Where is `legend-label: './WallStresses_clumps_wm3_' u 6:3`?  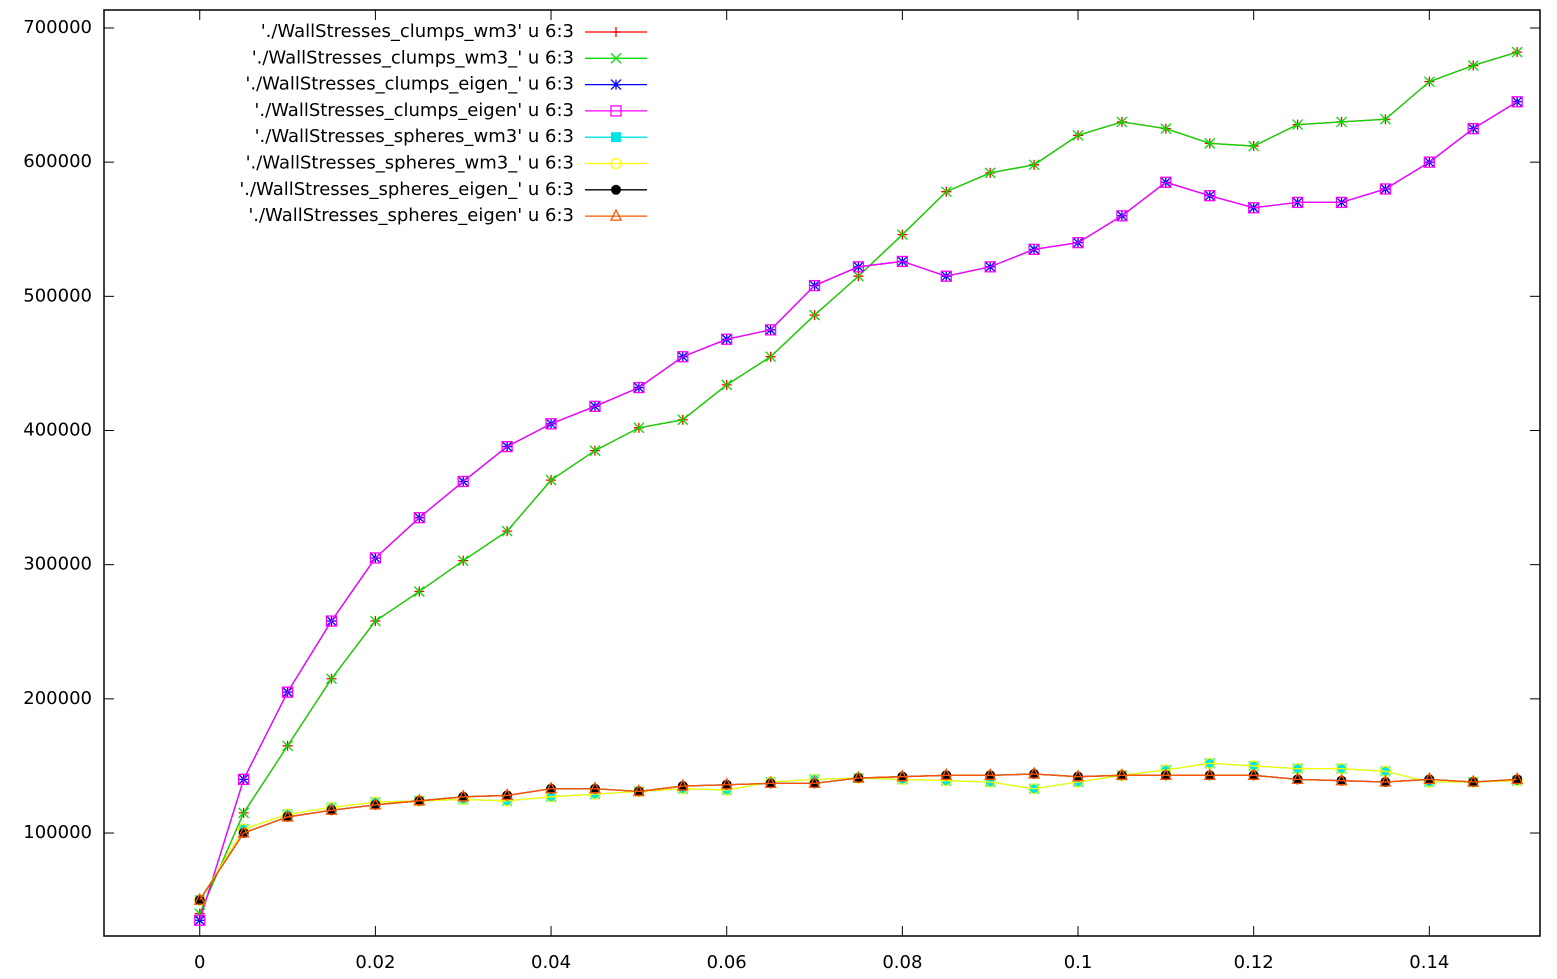
legend-label: './WallStresses_clumps_wm3_' u 6:3 is located at coordinates (413, 57).